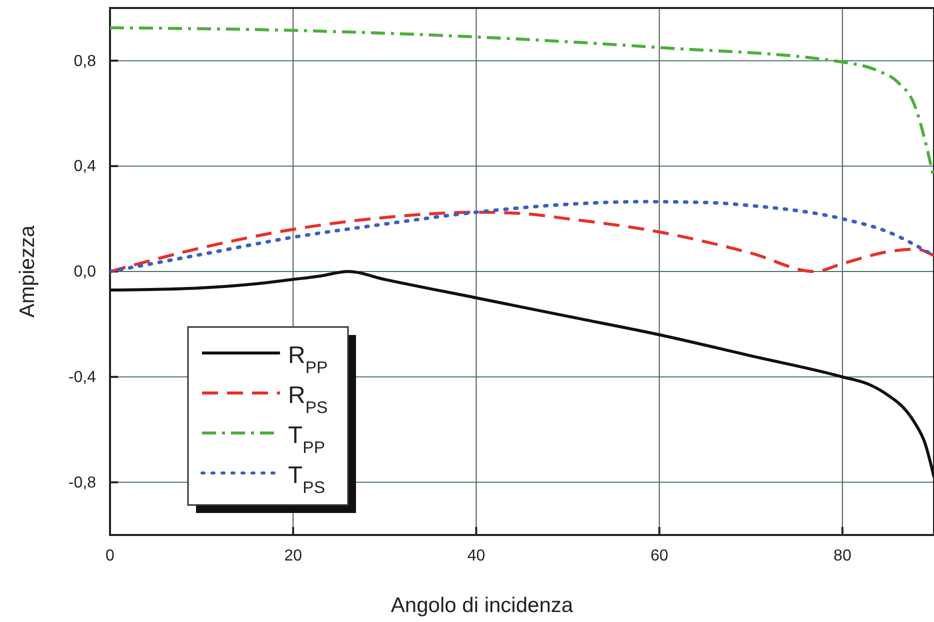  I want to click on y-tick-label: 0,4, so click(85, 167).